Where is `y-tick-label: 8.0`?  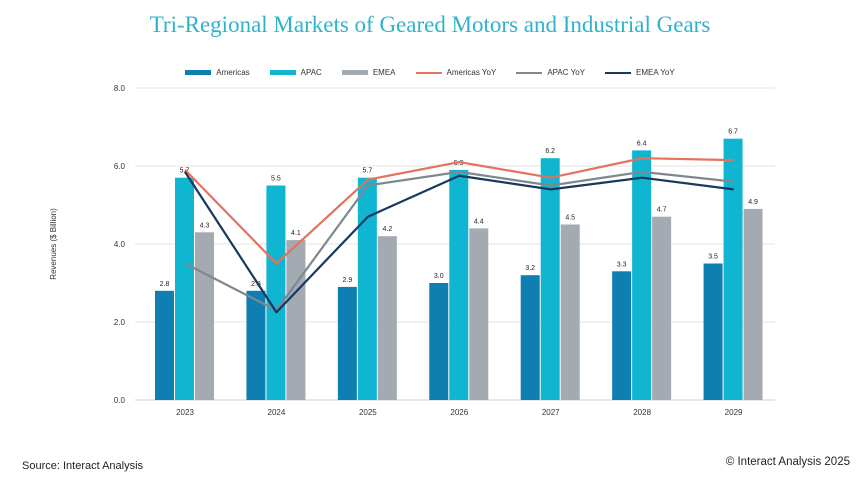
y-tick-label: 8.0 is located at coordinates (120, 88).